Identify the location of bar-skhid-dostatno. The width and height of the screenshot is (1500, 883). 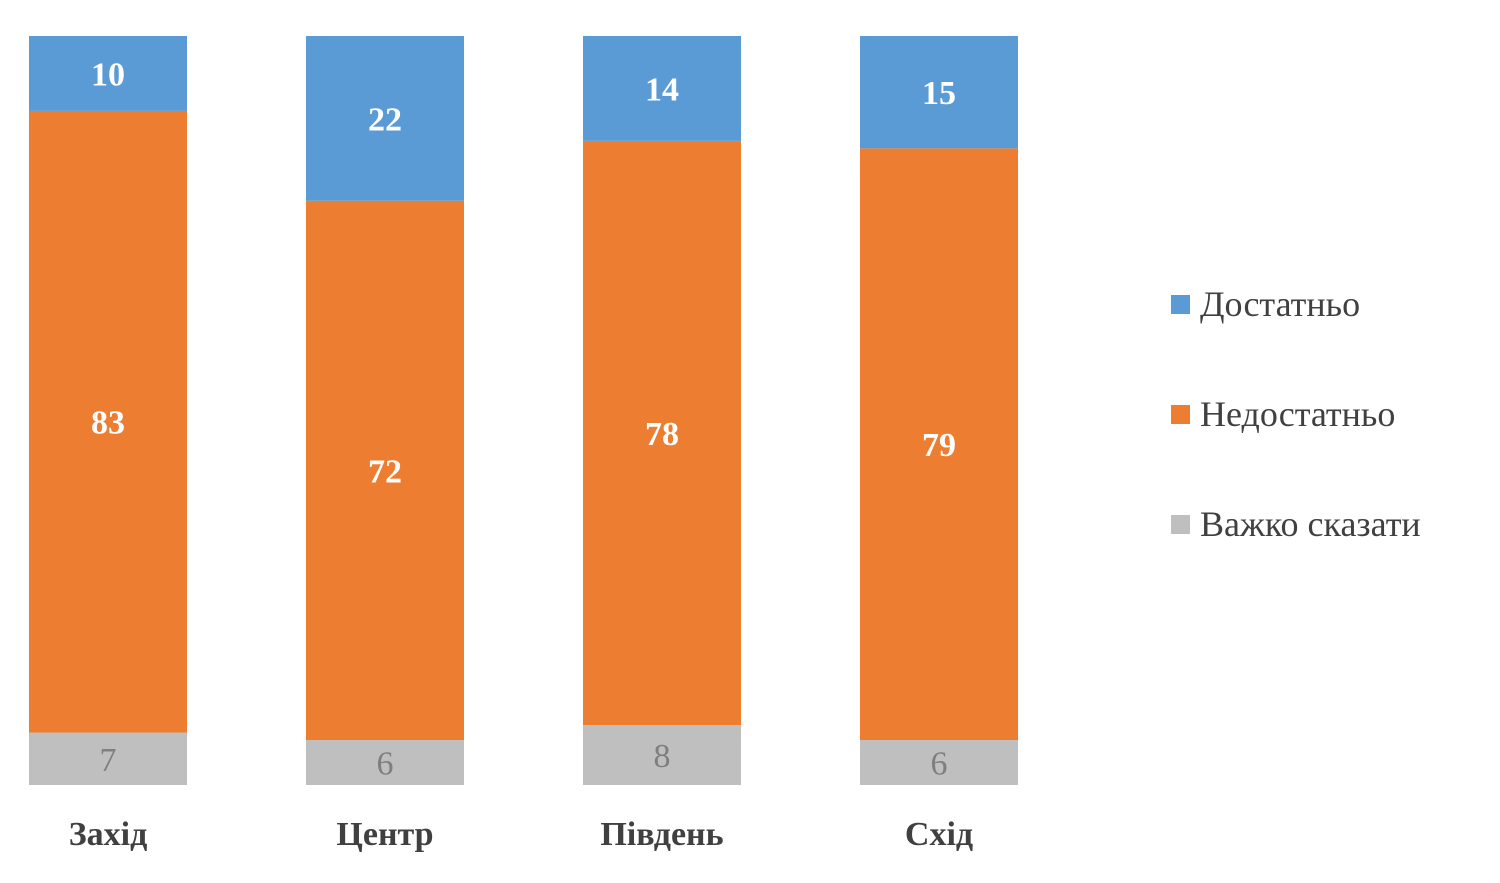
(939, 92).